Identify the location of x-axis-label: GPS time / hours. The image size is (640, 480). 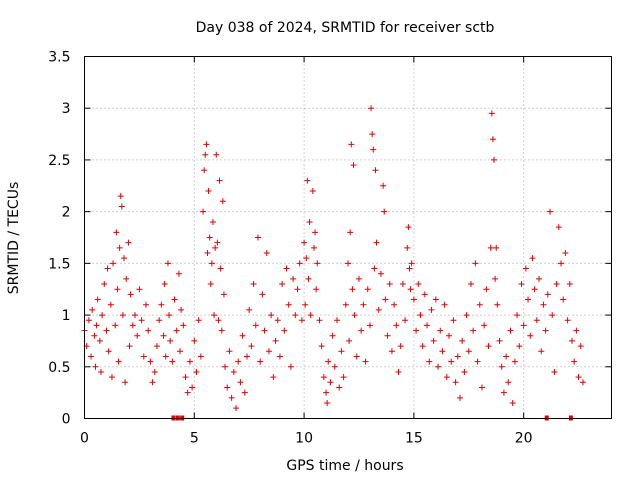
(344, 466).